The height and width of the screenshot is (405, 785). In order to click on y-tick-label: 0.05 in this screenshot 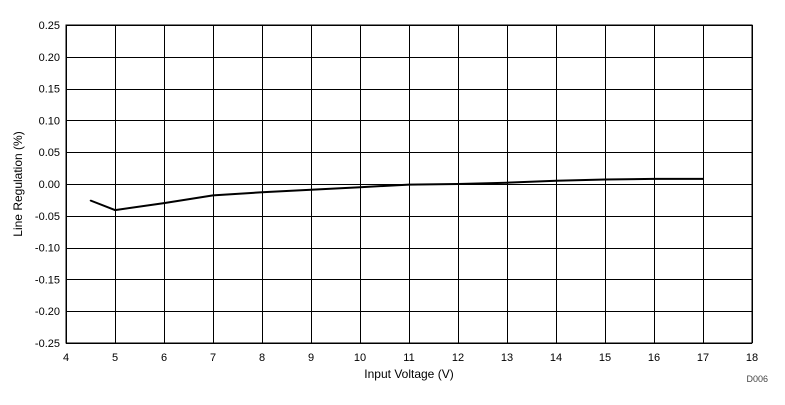, I will do `click(49, 153)`.